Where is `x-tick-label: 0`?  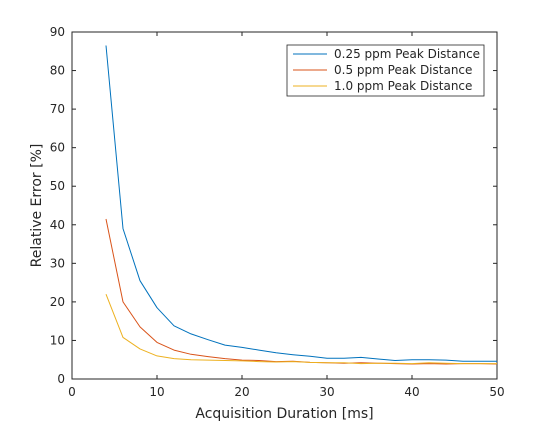
x-tick-label: 0 is located at coordinates (72, 392).